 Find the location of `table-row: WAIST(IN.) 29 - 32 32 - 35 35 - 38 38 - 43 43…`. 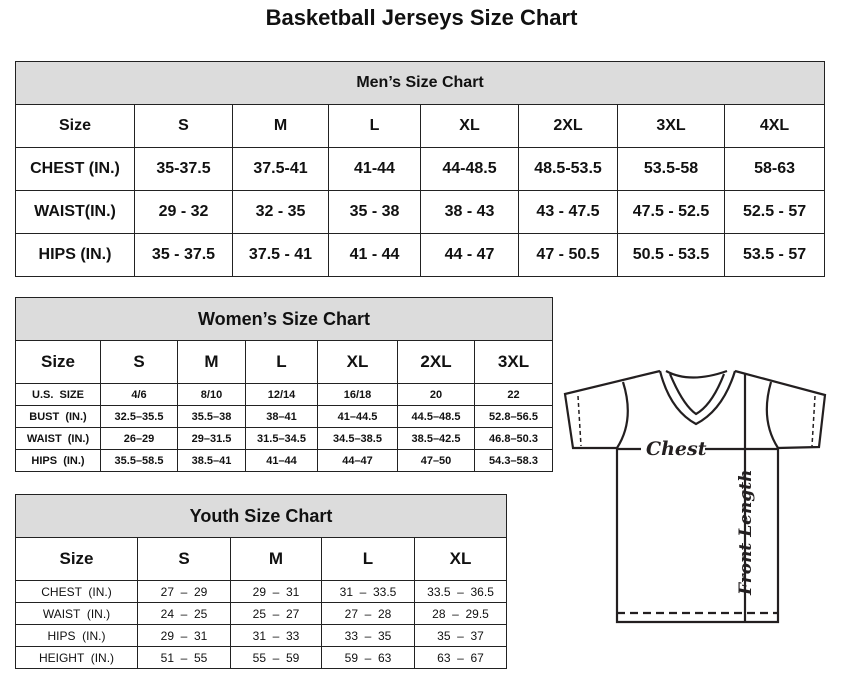

table-row: WAIST(IN.) 29 - 32 32 - 35 35 - 38 38 - 43 43… is located at coordinates (420, 212).